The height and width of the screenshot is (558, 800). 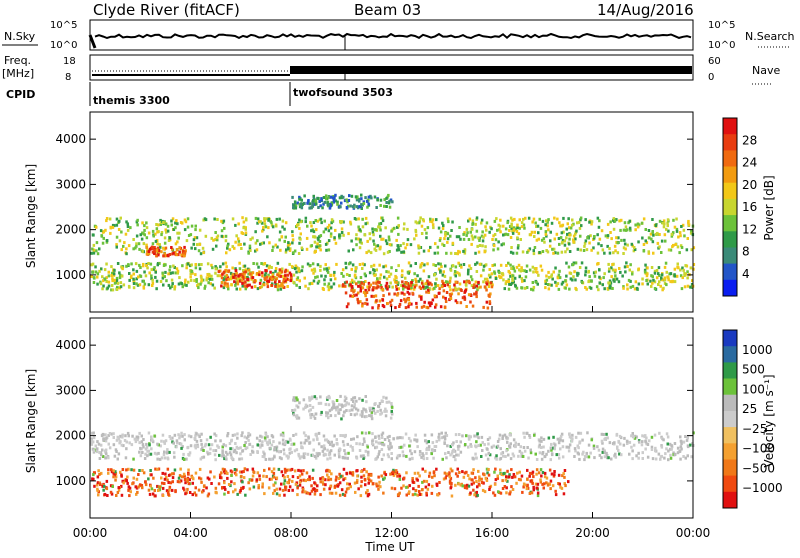 I want to click on cbar-swatch, so click(x=730, y=159).